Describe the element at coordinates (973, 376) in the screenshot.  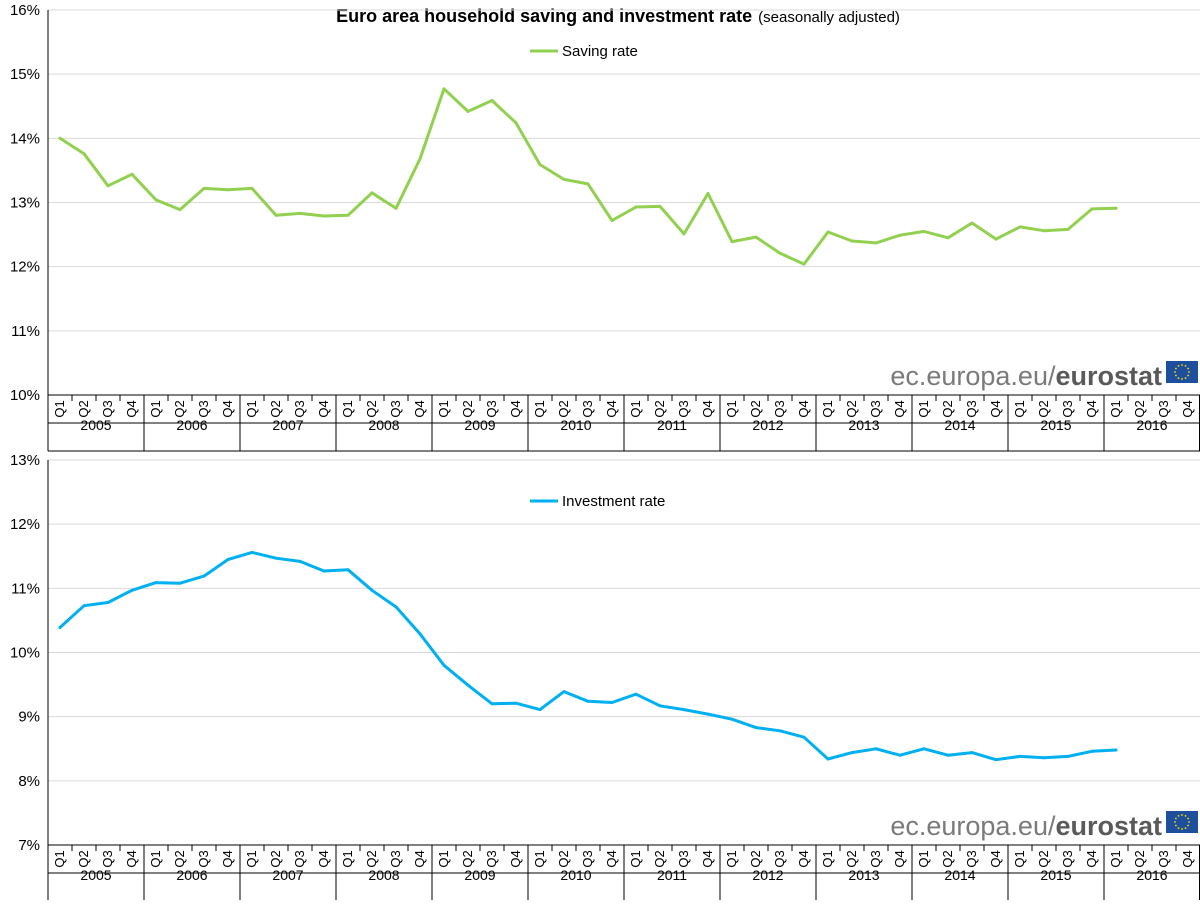
I see `watermark-prefix: ec.europa.eu/` at that location.